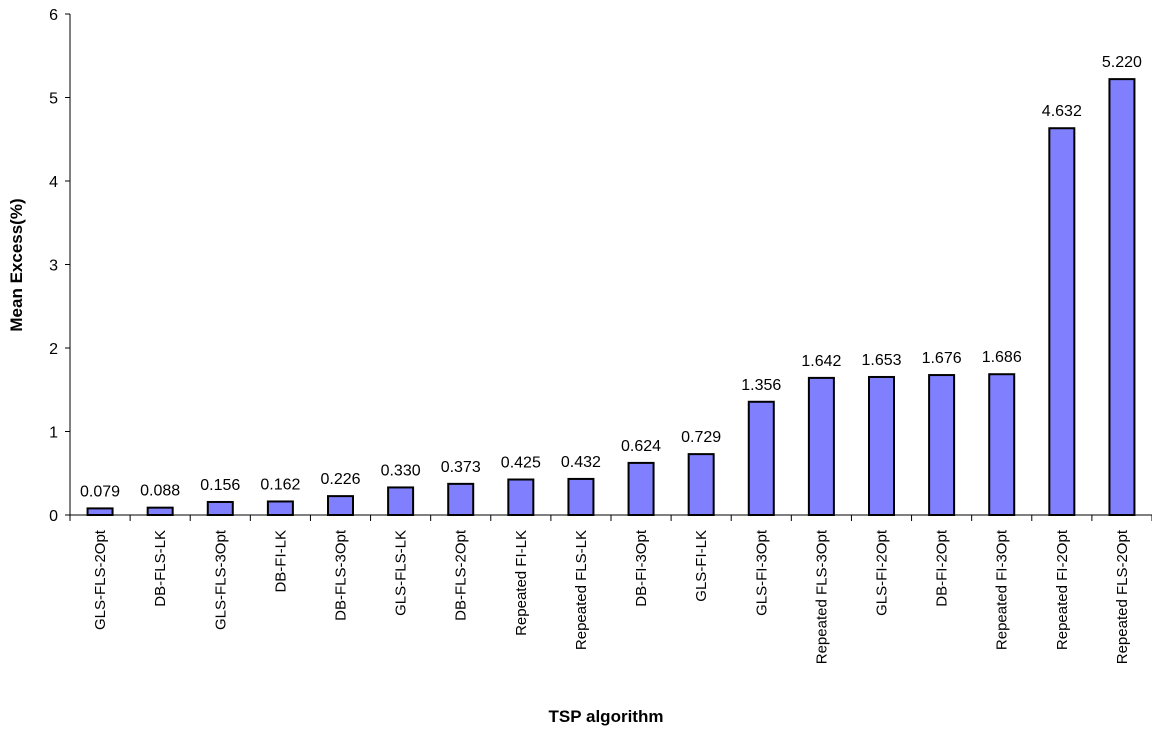  Describe the element at coordinates (220, 579) in the screenshot. I see `category-label: GLS-FLS-3Opt` at that location.